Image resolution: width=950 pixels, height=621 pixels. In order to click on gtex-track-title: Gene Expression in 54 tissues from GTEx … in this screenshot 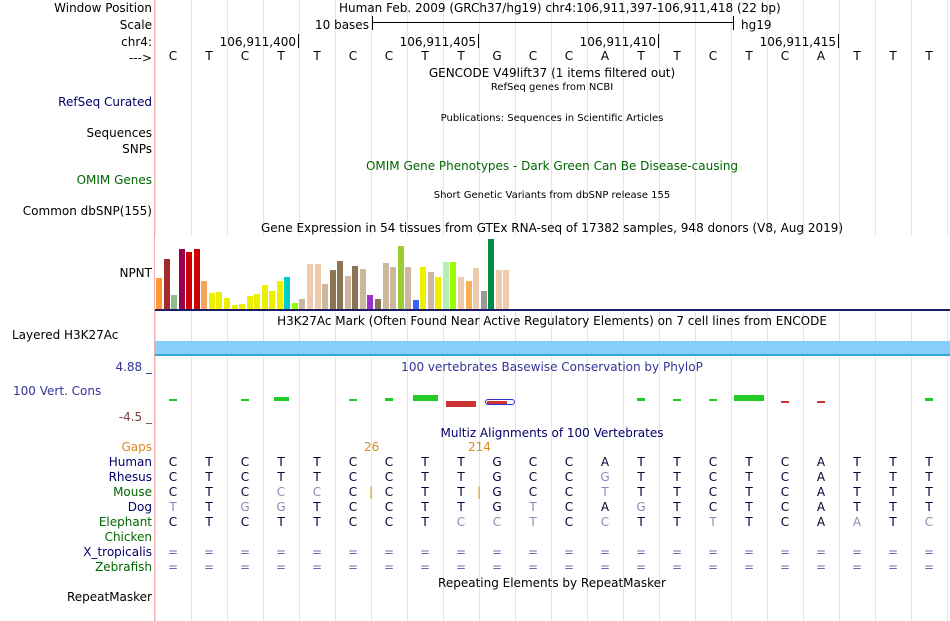, I will do `click(552, 228)`.